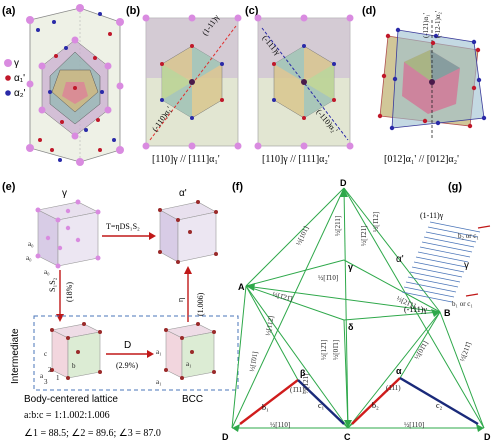 The width and height of the screenshot is (500, 443). I want to click on svg-text: ½[1̄21], so click(364, 236).